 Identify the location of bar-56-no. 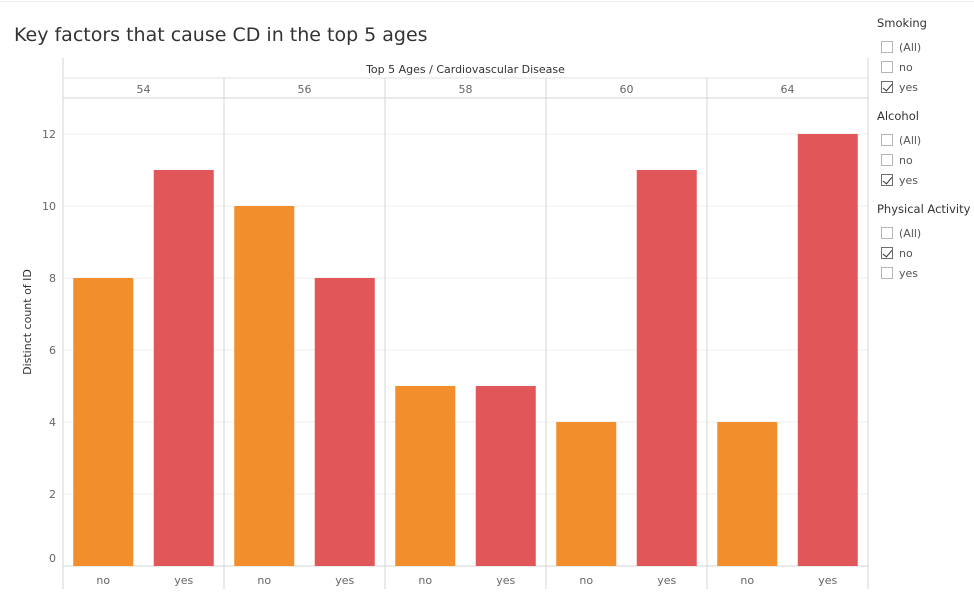
(264, 386).